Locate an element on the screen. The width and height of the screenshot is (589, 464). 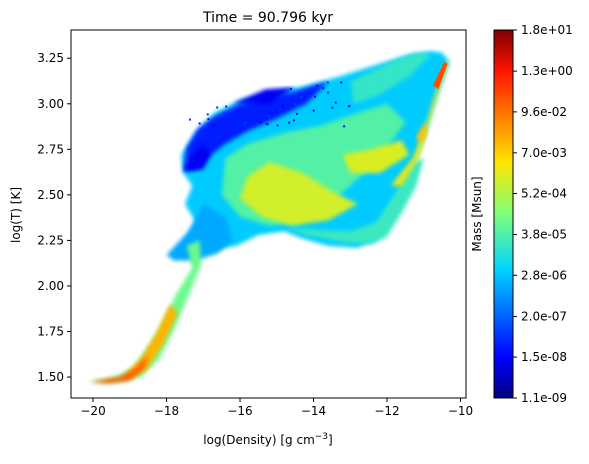
y-axis-ticks: 1.50 1.75 2.00 2.25 2.50 2.75 3.00 3.25 is located at coordinates (54, 217).